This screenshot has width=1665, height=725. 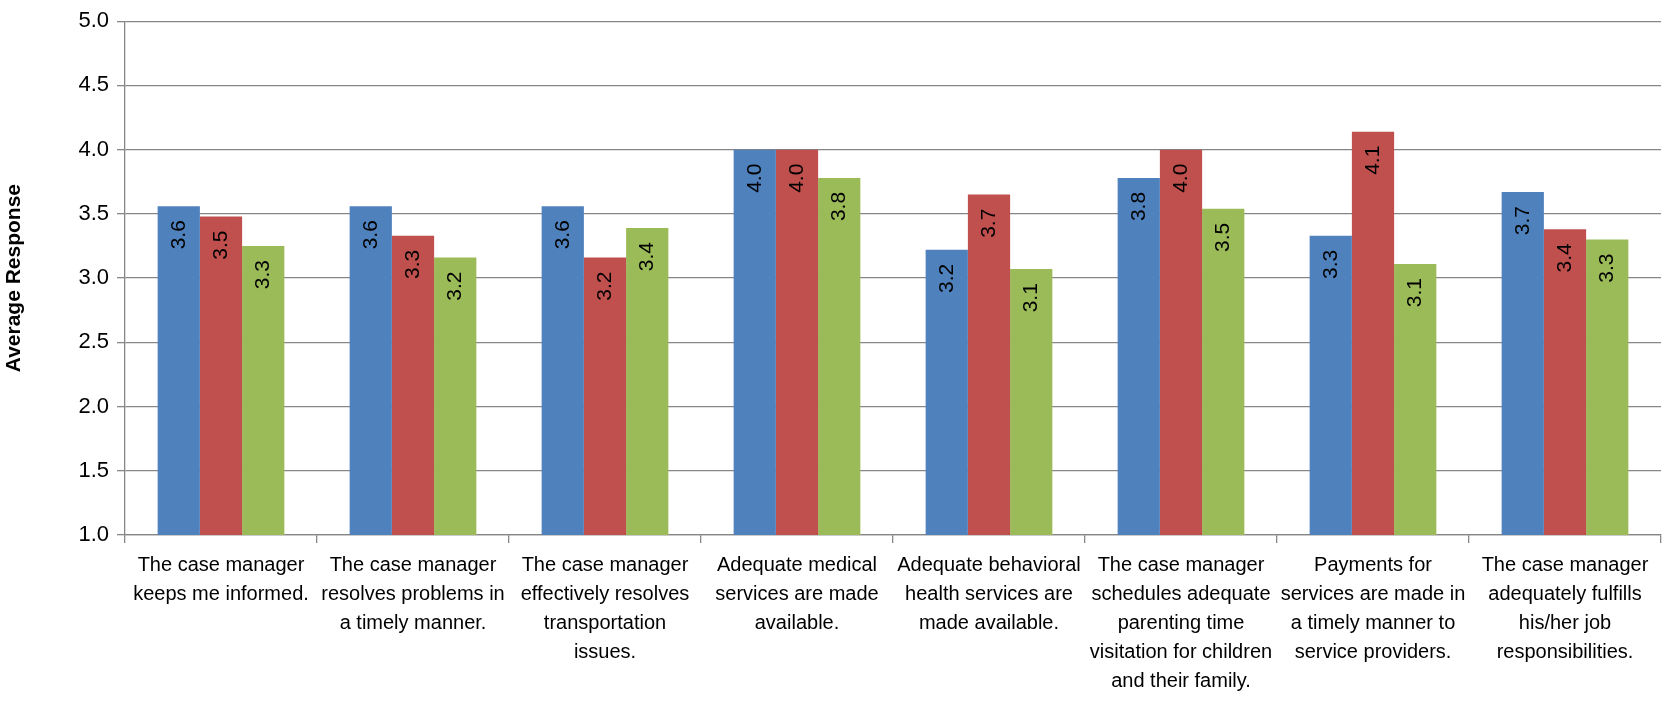 I want to click on y-tick-label: 1.5, so click(x=93, y=469).